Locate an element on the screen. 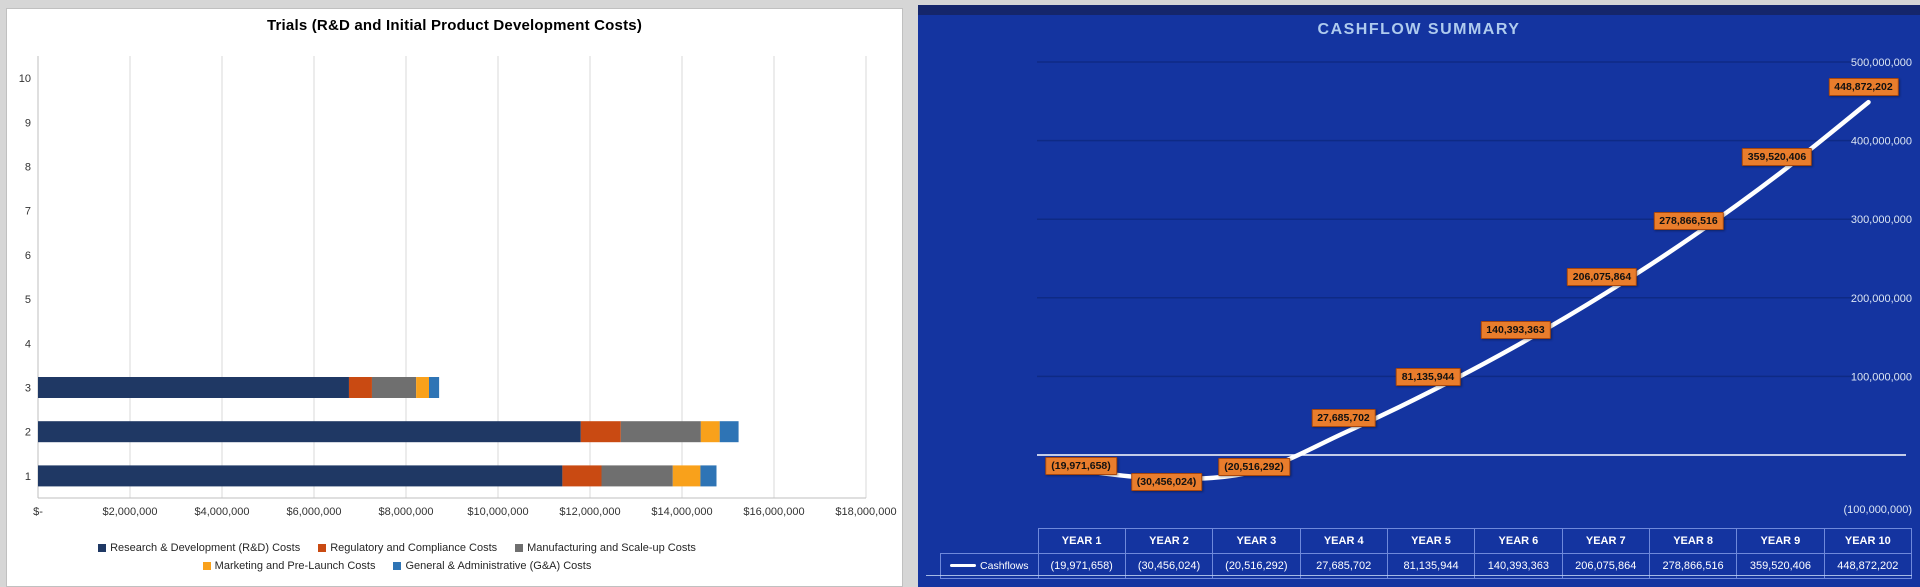 The height and width of the screenshot is (587, 1920). y-axis-tick-label: 200,000,000 is located at coordinates (1881, 299).